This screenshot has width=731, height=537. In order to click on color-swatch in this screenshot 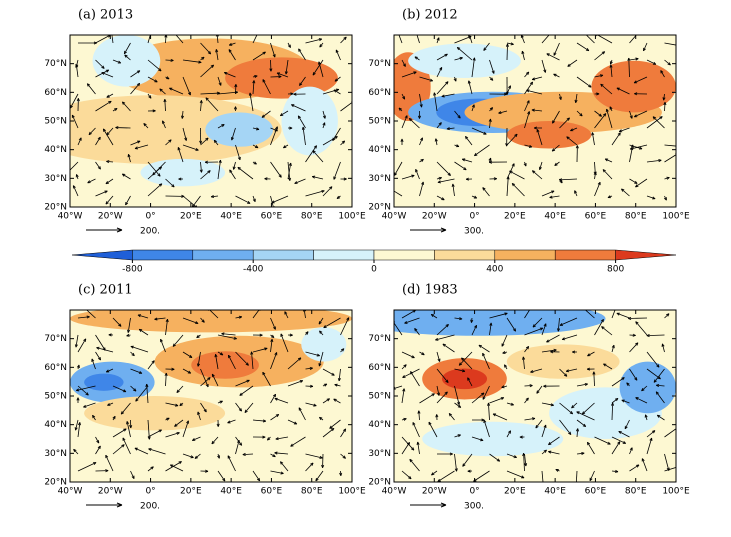, I will do `click(465, 255)`.